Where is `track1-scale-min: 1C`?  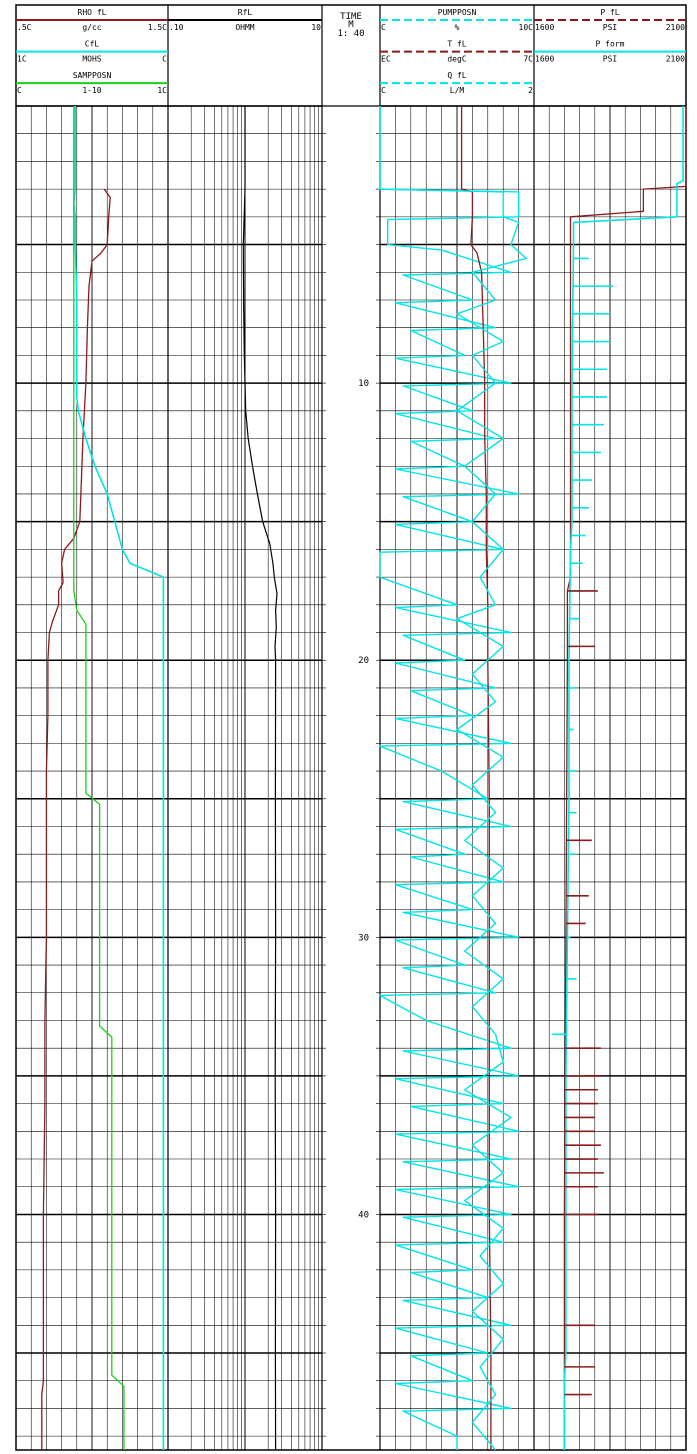 track1-scale-min: 1C is located at coordinates (22, 59).